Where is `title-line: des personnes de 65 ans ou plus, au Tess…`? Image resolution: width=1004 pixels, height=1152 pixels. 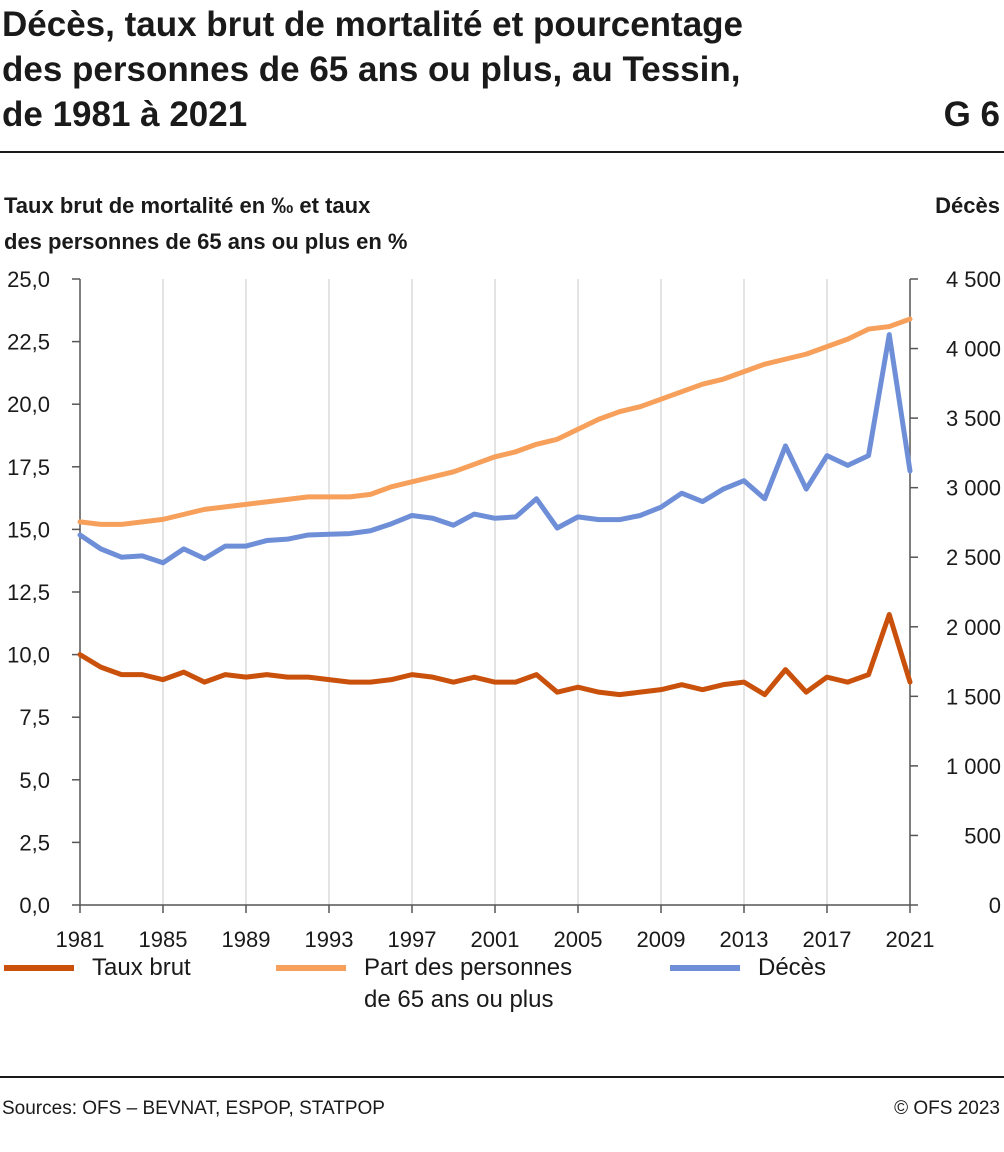
title-line: des personnes de 65 ans ou plus, au Tess… is located at coordinates (371, 69).